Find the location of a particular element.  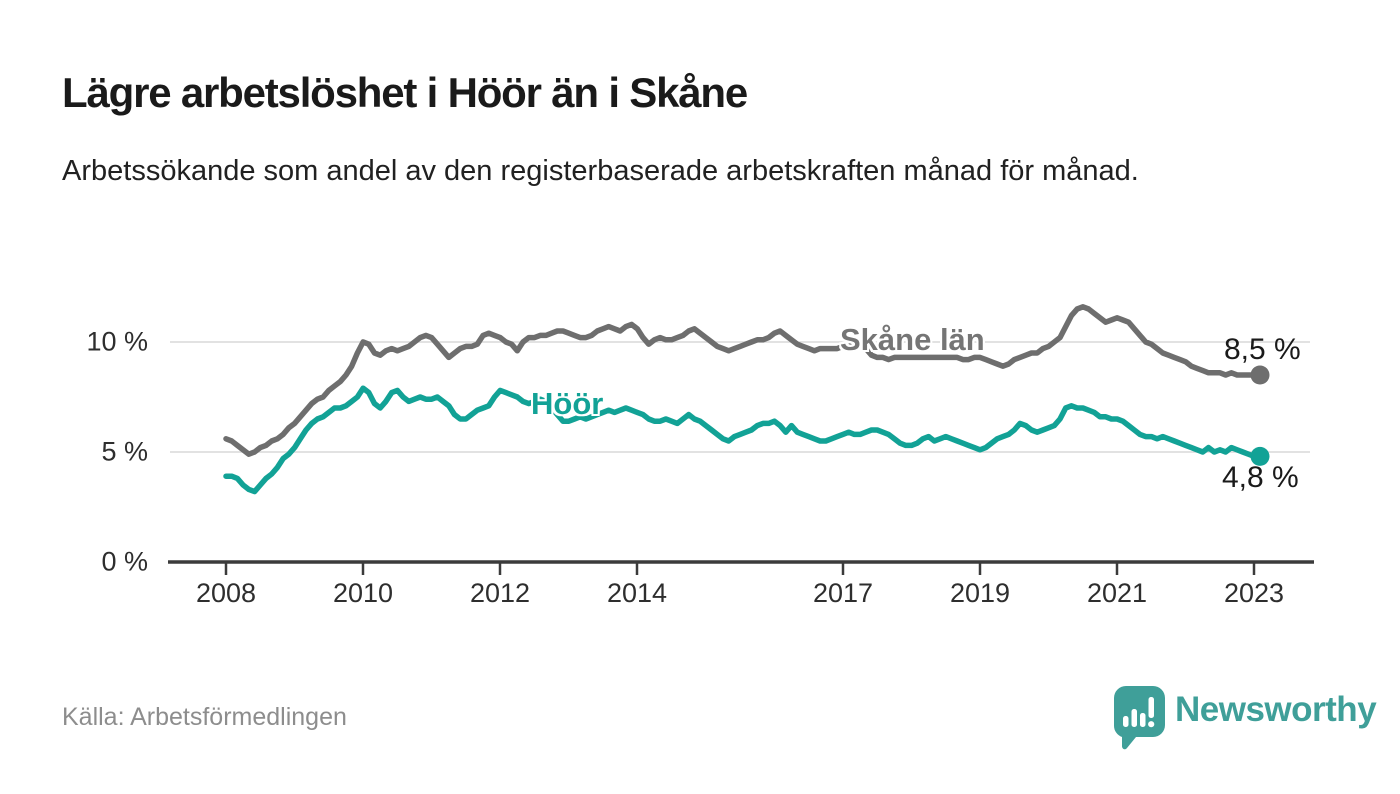

end-value-label-hoor: 4,8 % is located at coordinates (1260, 477).